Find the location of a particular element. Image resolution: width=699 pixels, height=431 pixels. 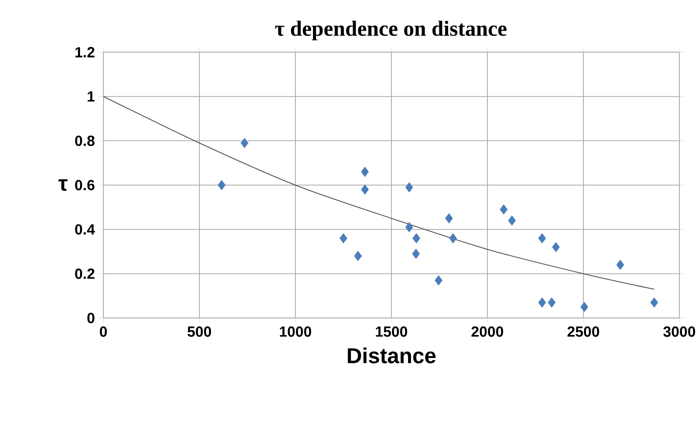

x-tick-label: 0 is located at coordinates (103, 331).